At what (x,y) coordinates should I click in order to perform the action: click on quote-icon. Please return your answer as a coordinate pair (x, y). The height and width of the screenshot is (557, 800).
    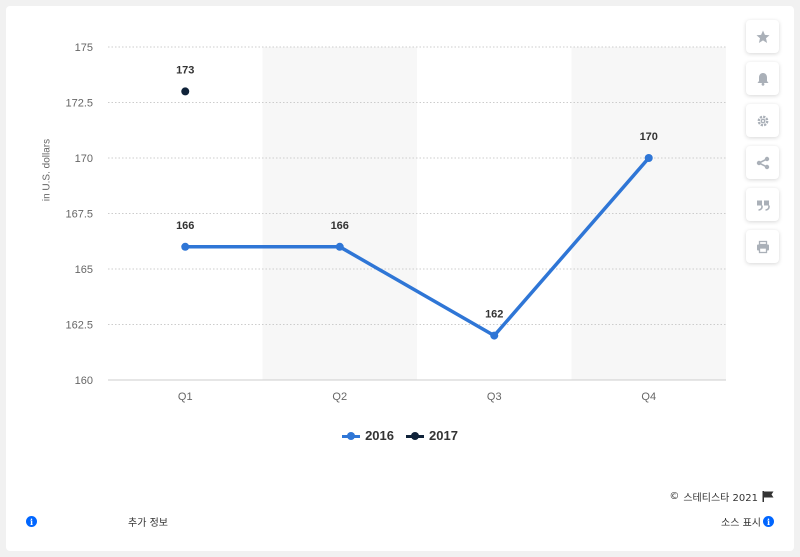
    Looking at the image, I should click on (763, 205).